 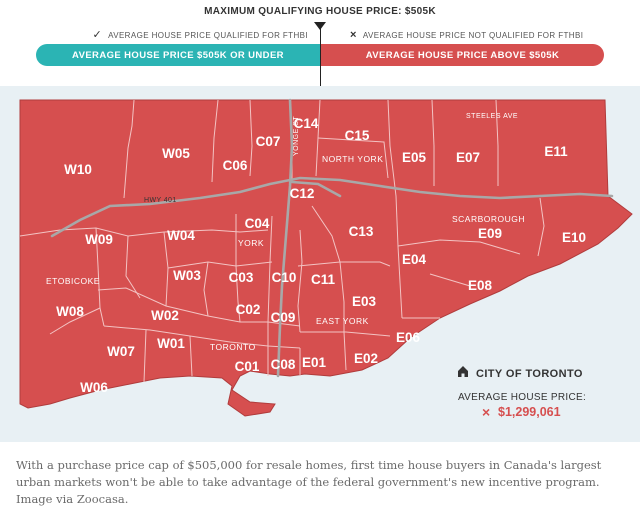 What do you see at coordinates (574, 237) in the screenshot?
I see `district-e10: E10` at bounding box center [574, 237].